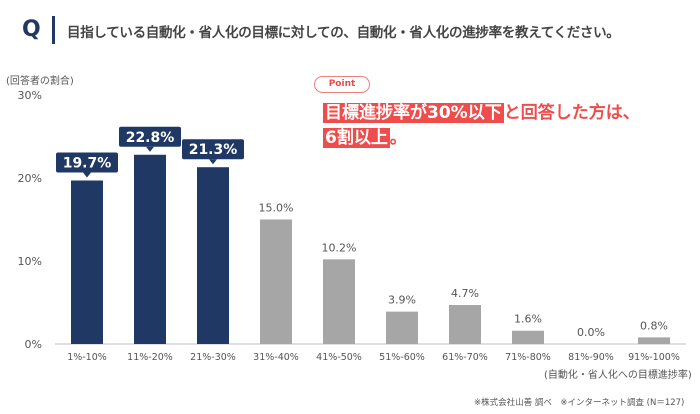  Describe the element at coordinates (481, 126) in the screenshot. I see `point-highlight-text: 目標進捗率が30%以下 と回答した方は、 6割以上。` at that location.